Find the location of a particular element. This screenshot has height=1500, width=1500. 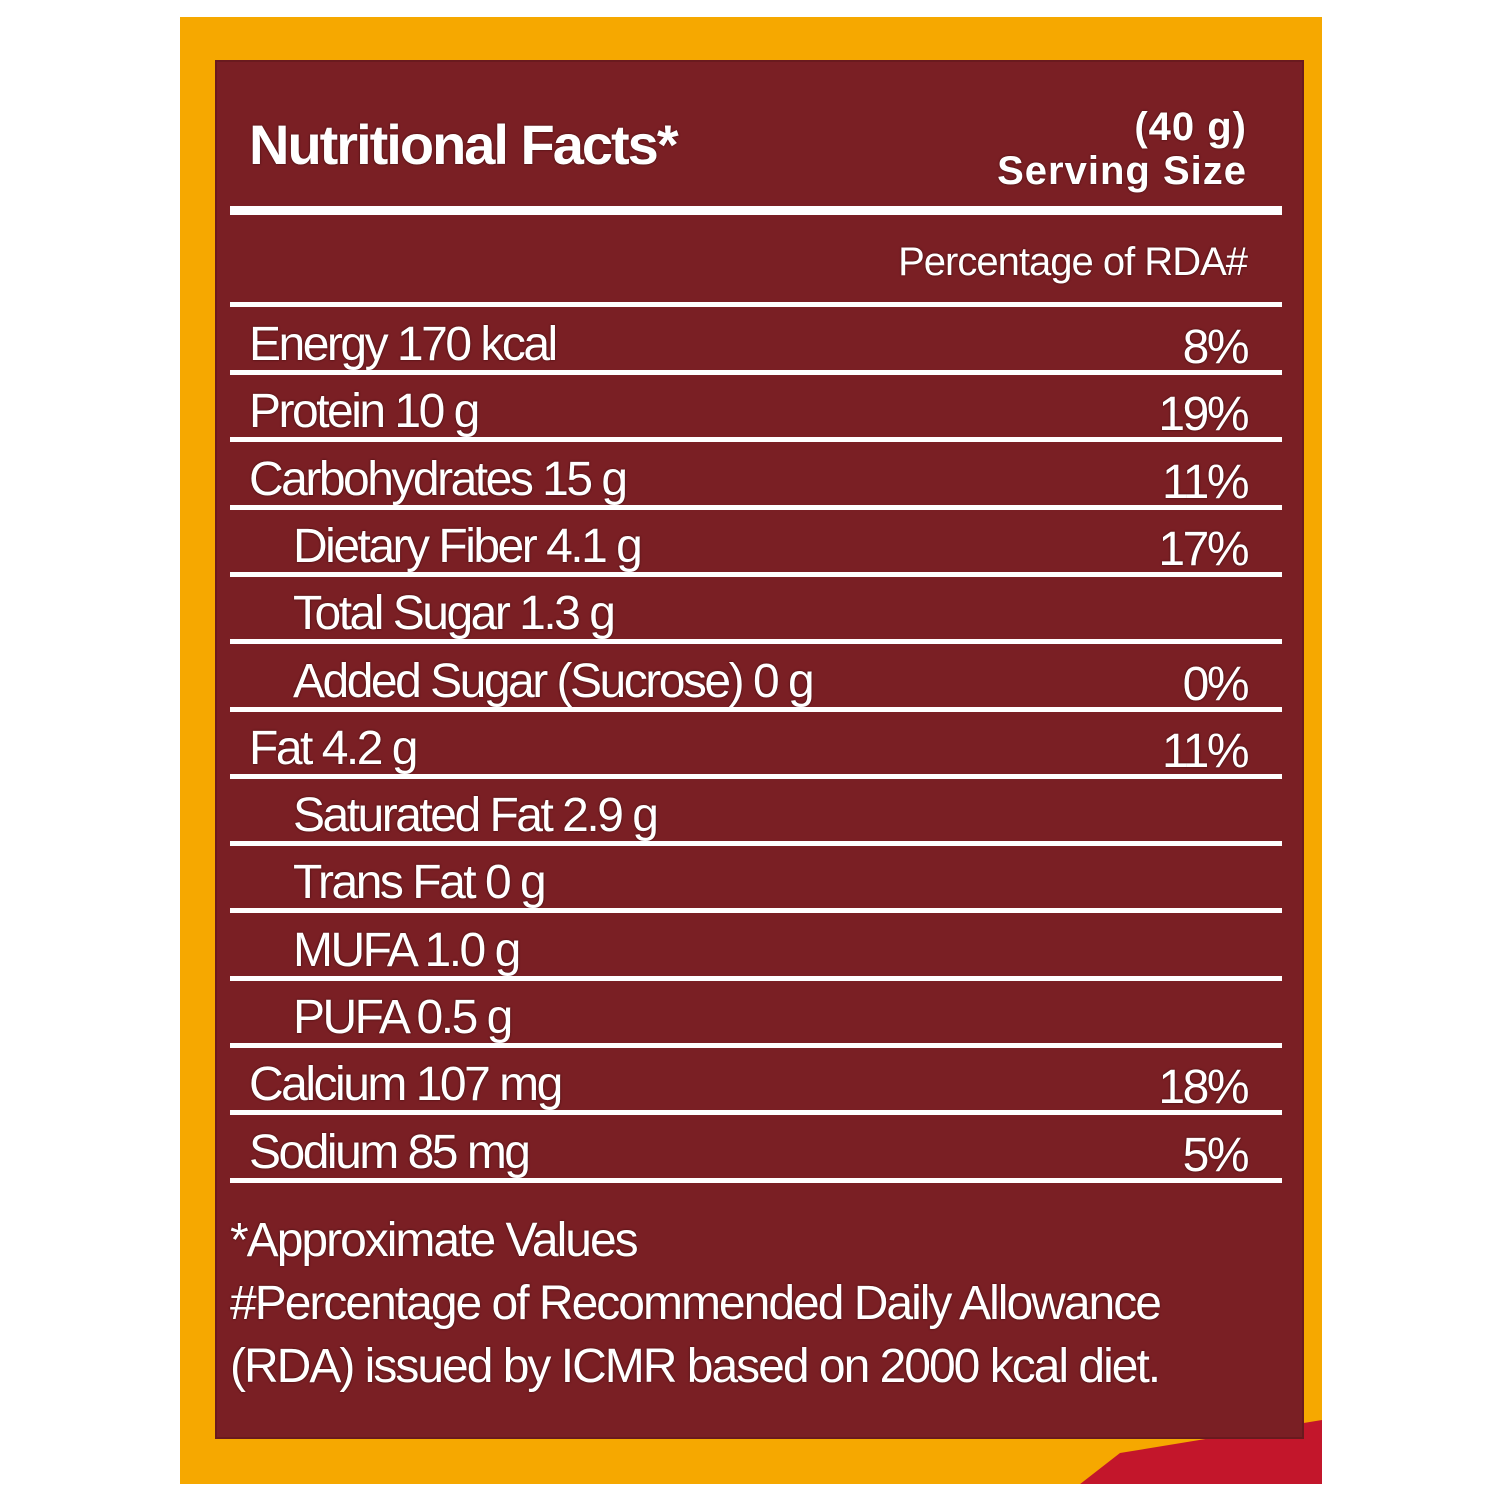

nutrient-rda-percent: 0% is located at coordinates (1216, 684).